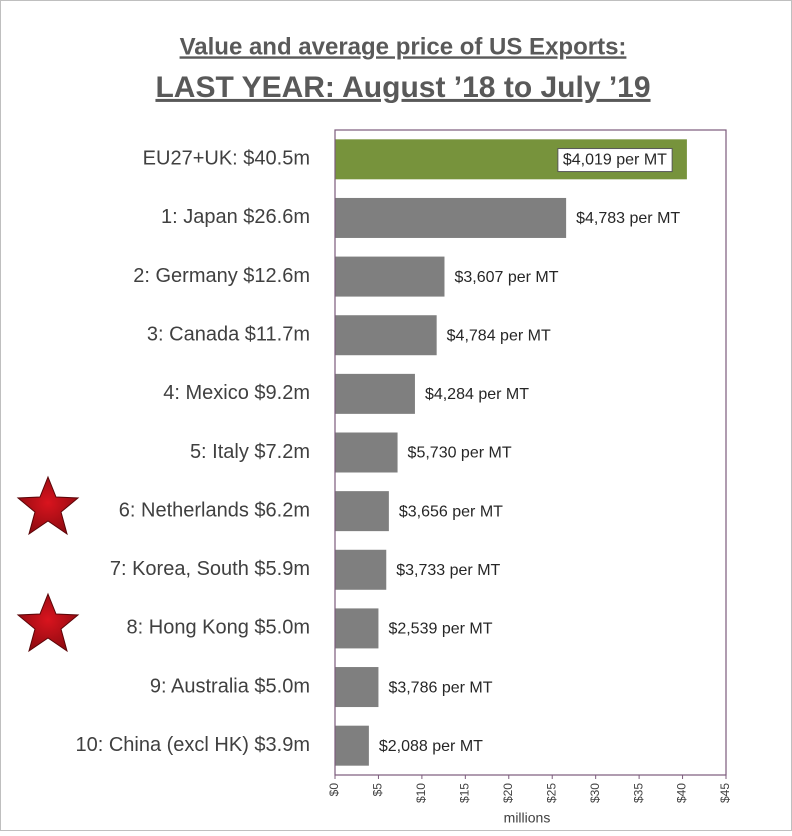 The width and height of the screenshot is (792, 836). What do you see at coordinates (499, 335) in the screenshot?
I see `price-label: $4,784 per MT` at bounding box center [499, 335].